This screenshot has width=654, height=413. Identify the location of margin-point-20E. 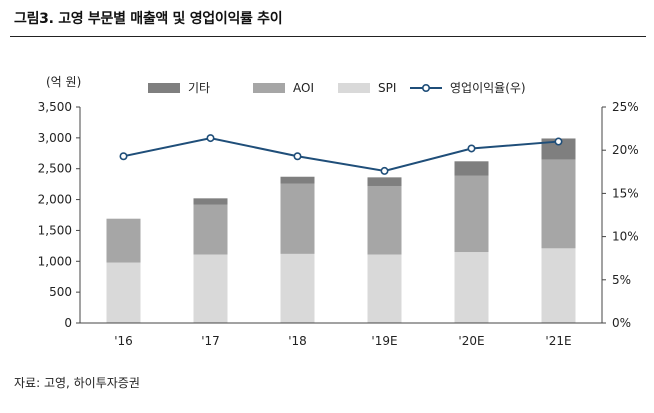
(471, 148).